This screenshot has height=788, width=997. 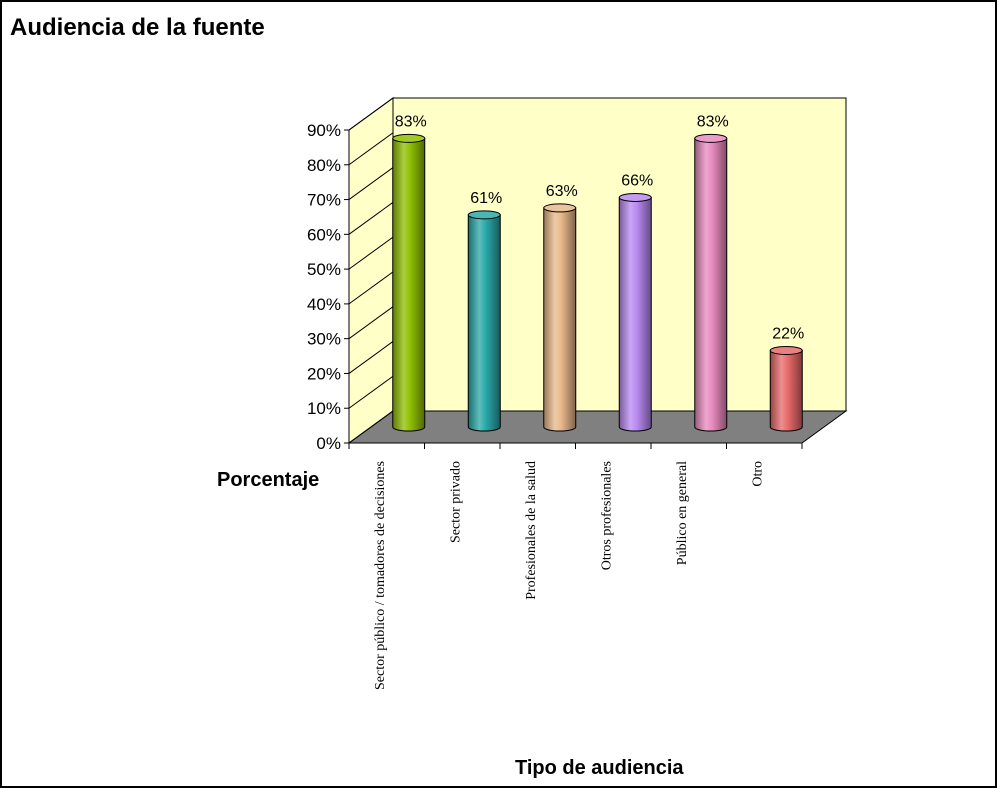 I want to click on y-axis-label: Porcentaje, so click(x=268, y=480).